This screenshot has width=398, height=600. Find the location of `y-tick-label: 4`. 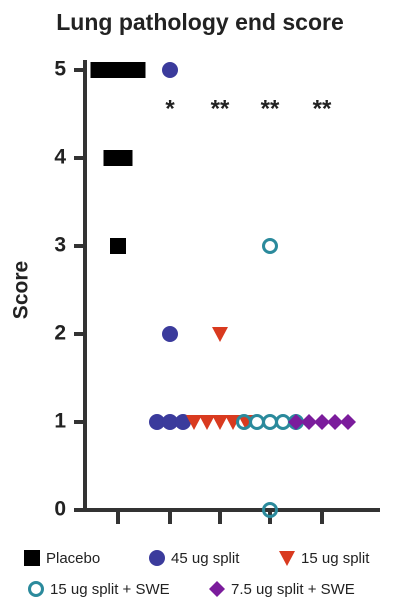

y-tick-label: 4 is located at coordinates (60, 157).